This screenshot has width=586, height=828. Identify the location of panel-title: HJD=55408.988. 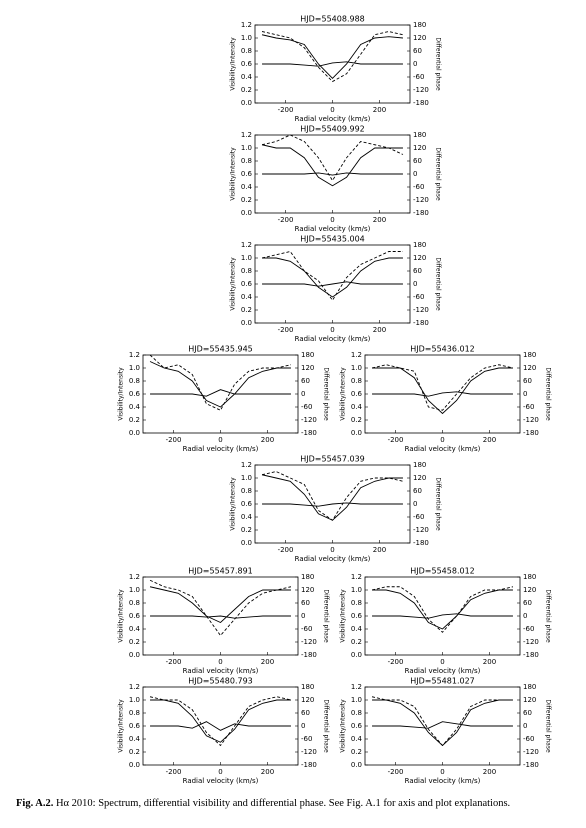
(332, 19).